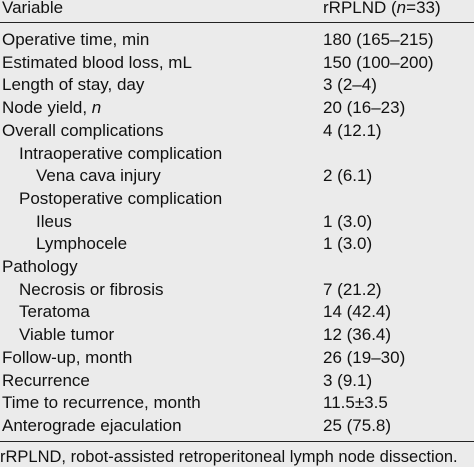 This screenshot has height=467, width=474. I want to click on header-variable: Variable, so click(33, 8).